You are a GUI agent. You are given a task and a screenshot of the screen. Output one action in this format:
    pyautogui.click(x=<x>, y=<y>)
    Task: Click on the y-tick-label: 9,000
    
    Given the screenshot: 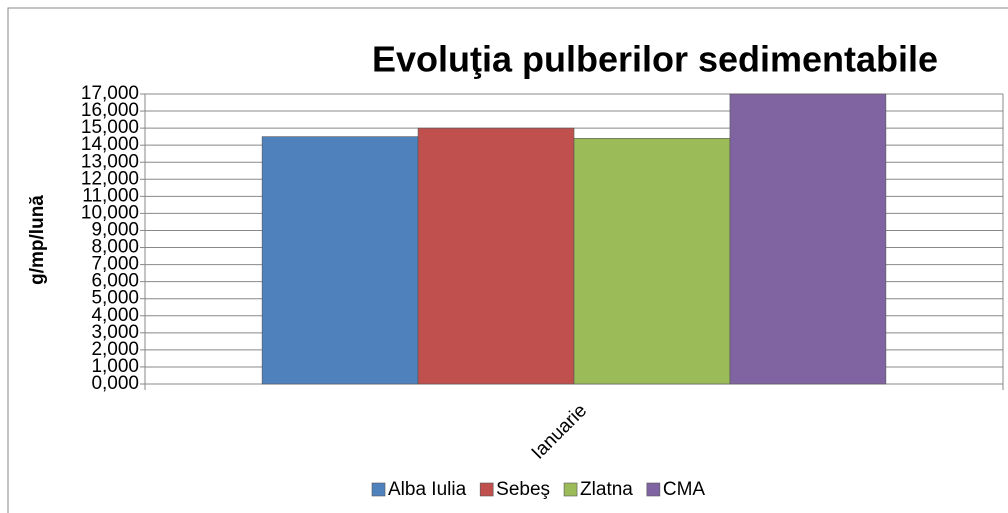 What is the action you would take?
    pyautogui.click(x=115, y=229)
    